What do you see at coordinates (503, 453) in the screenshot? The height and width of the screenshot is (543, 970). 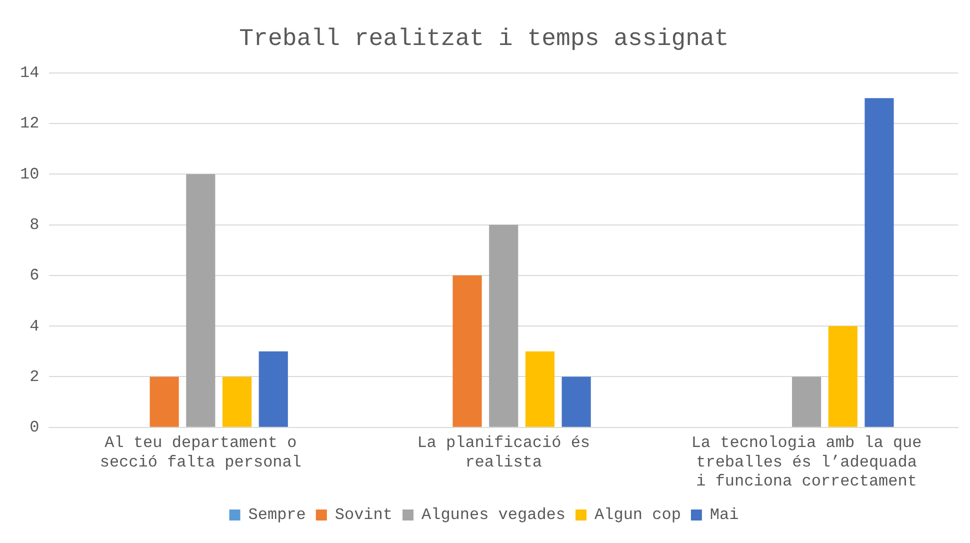 I see `x-tick-label: La planificació és realista` at bounding box center [503, 453].